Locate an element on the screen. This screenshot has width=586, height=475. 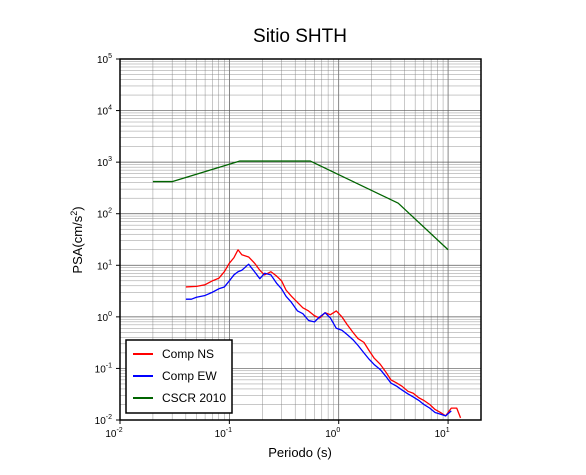
x-tick-label: 10⁰ is located at coordinates (332, 433).